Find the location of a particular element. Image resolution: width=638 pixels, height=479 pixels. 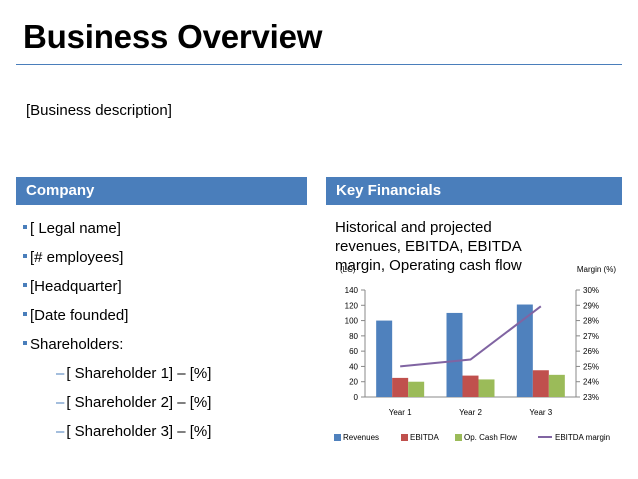

list-item: [Date founded] is located at coordinates (75, 319).